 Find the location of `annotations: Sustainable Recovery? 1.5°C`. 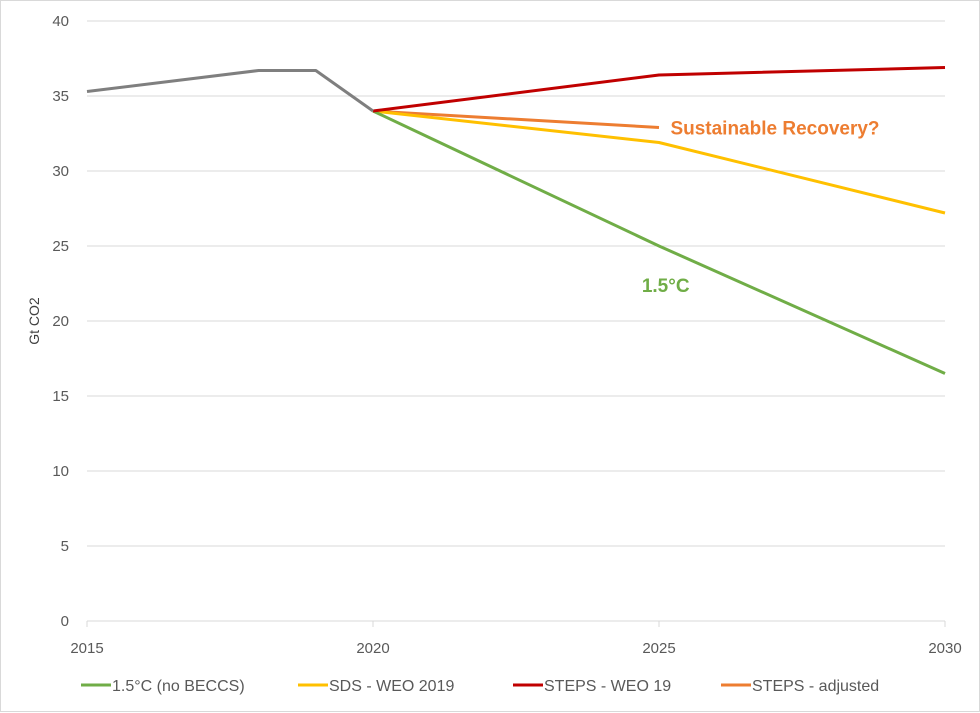

annotations: Sustainable Recovery? 1.5°C is located at coordinates (761, 208).